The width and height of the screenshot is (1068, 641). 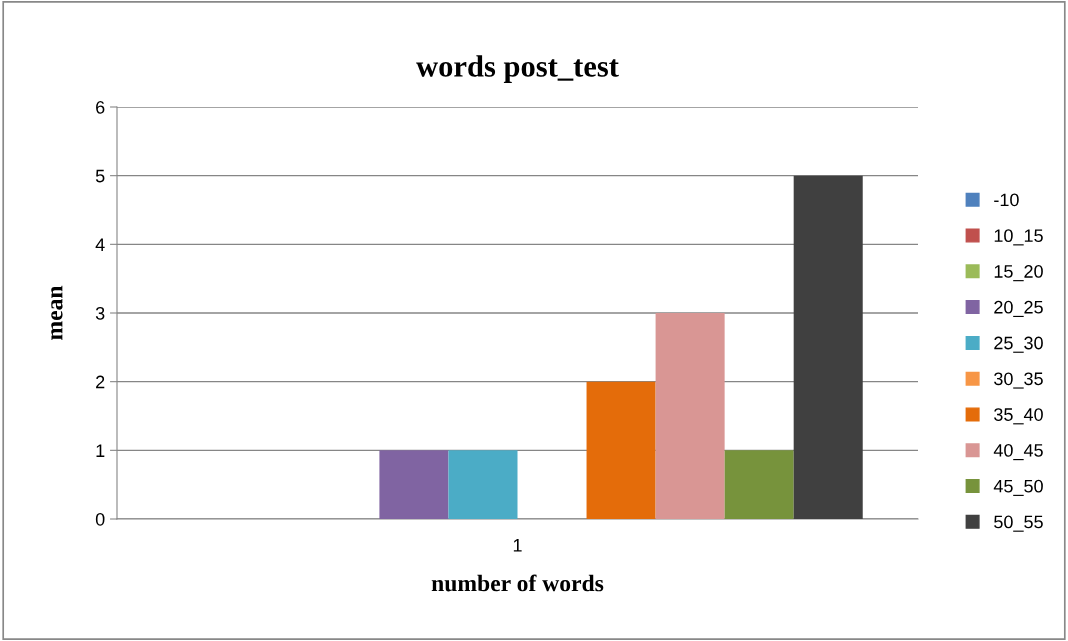 I want to click on y-tick-label: 0, so click(x=100, y=519).